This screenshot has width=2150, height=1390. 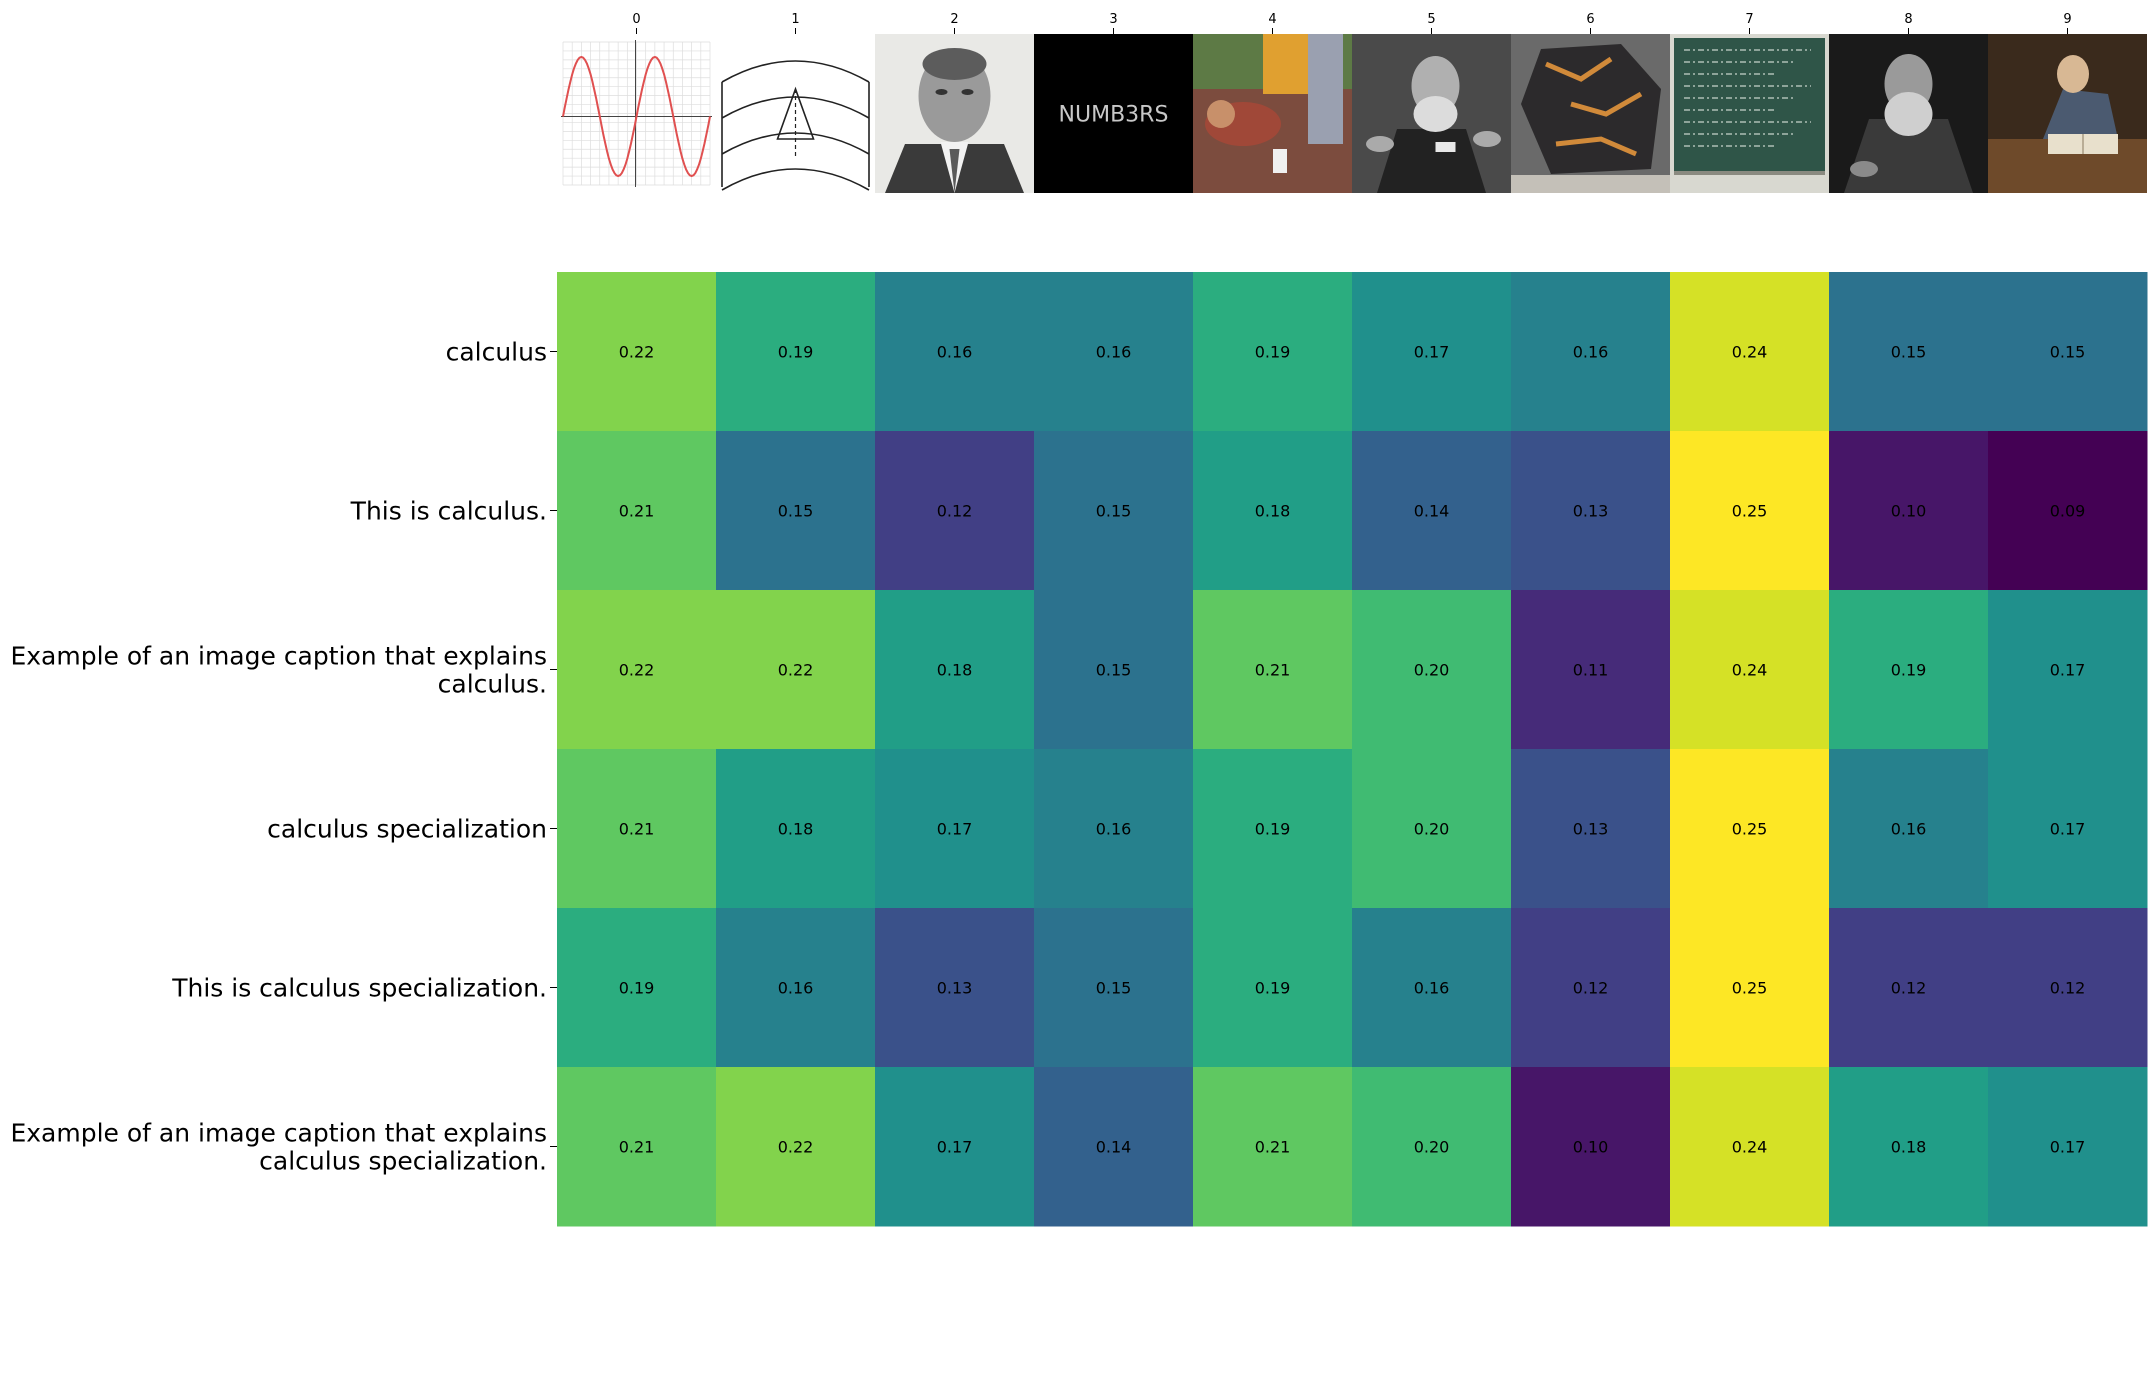 What do you see at coordinates (448, 511) in the screenshot?
I see `row-label: This is calculus.` at bounding box center [448, 511].